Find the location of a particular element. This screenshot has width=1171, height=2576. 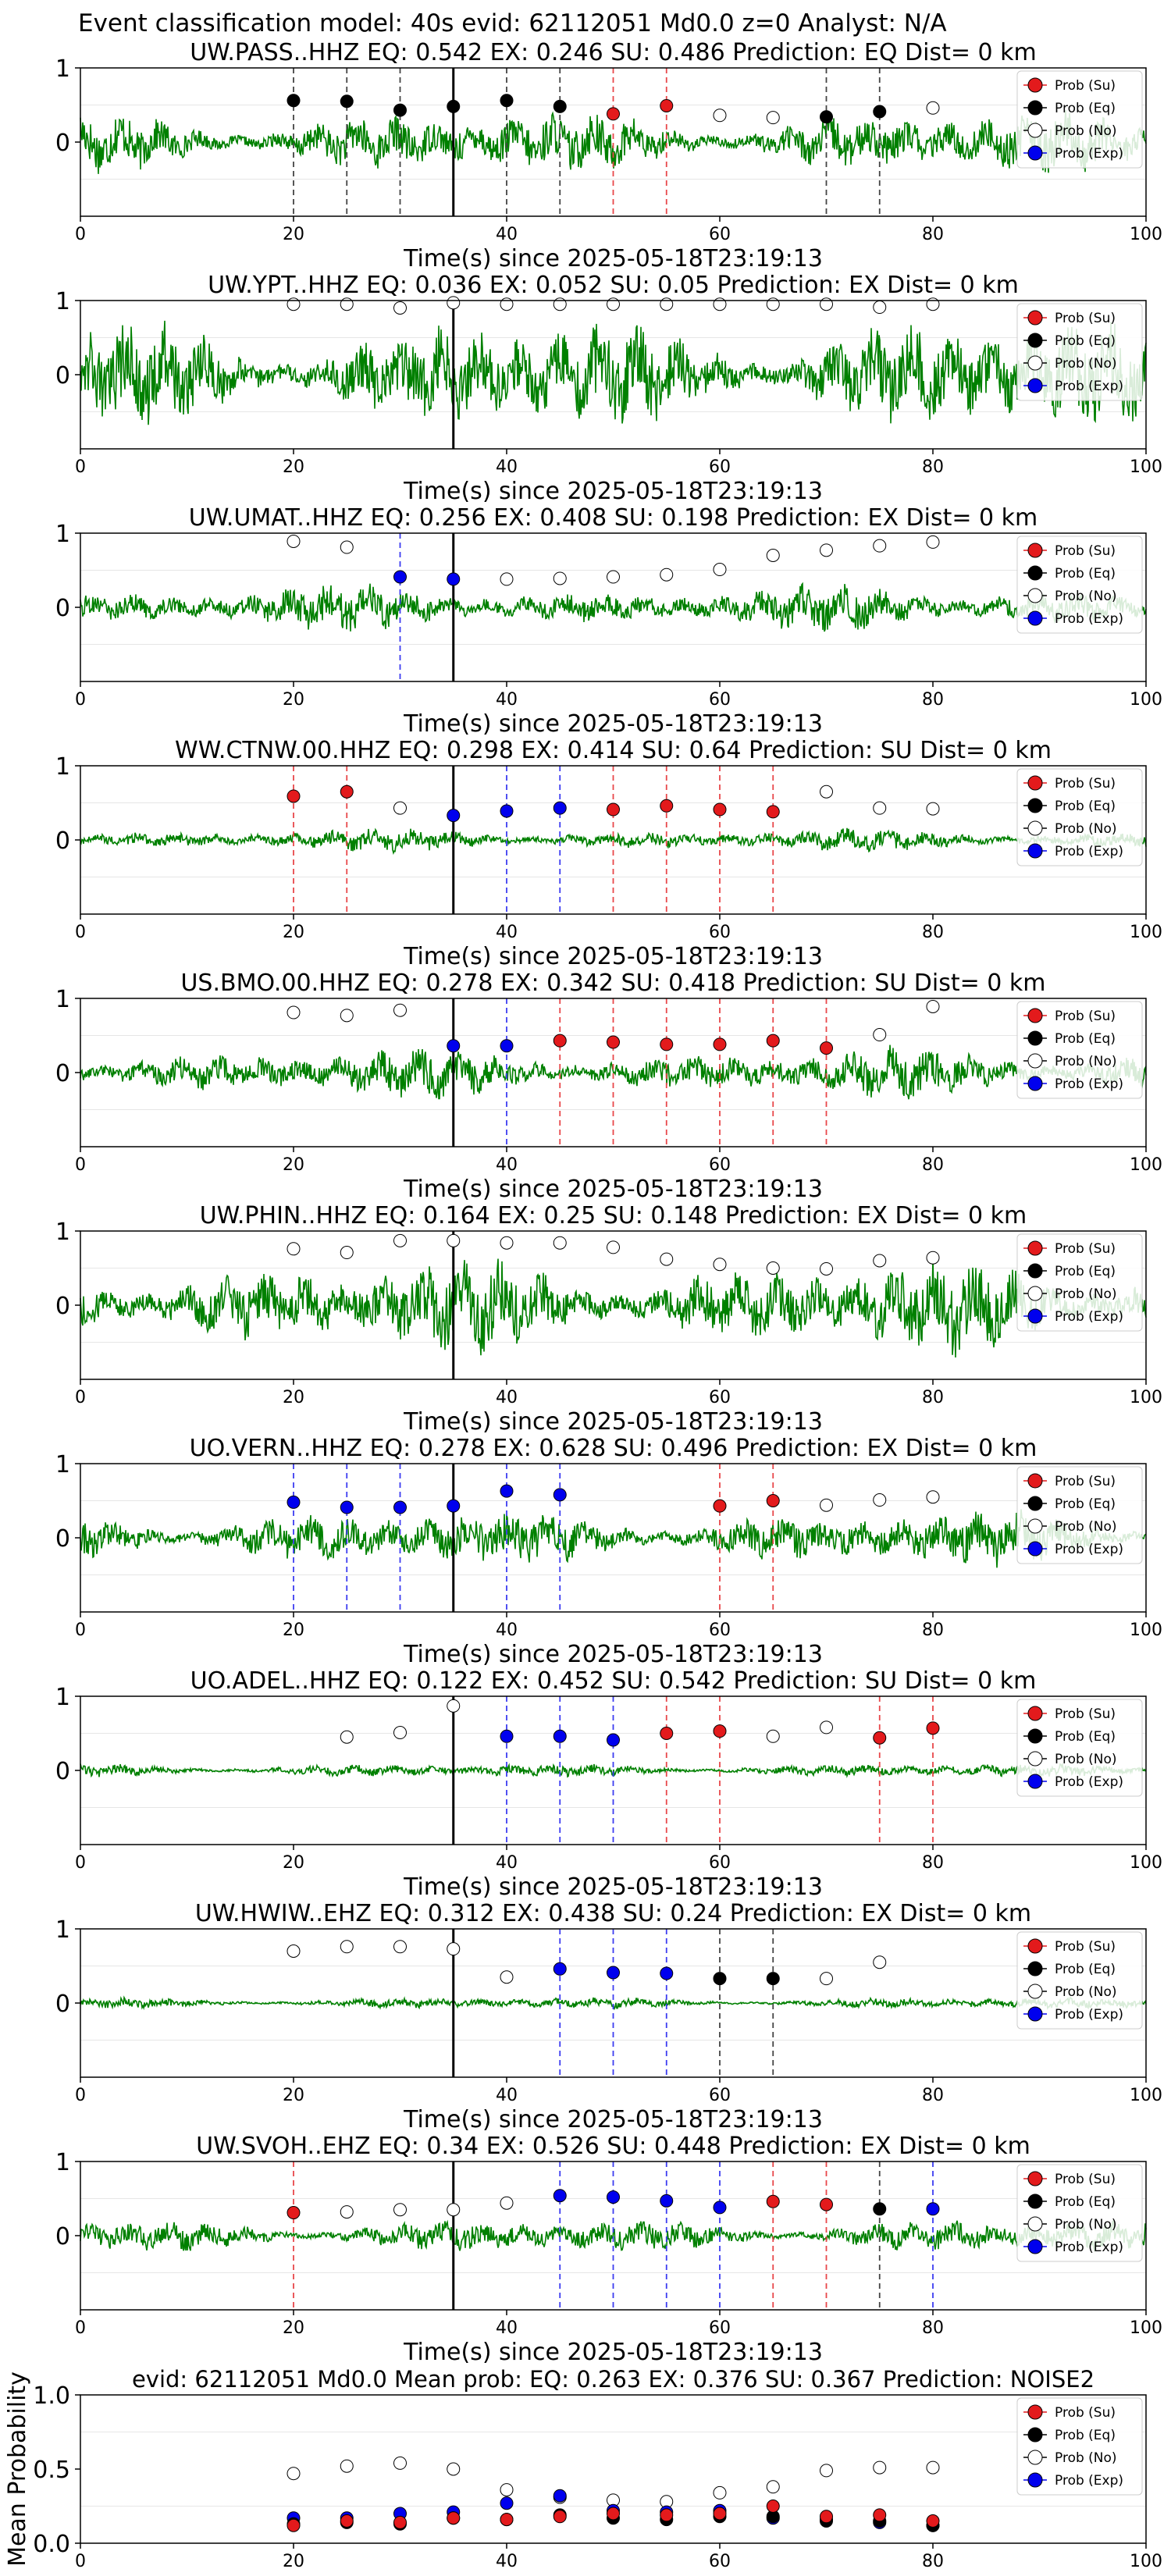

waveform-trace is located at coordinates (613, 372).